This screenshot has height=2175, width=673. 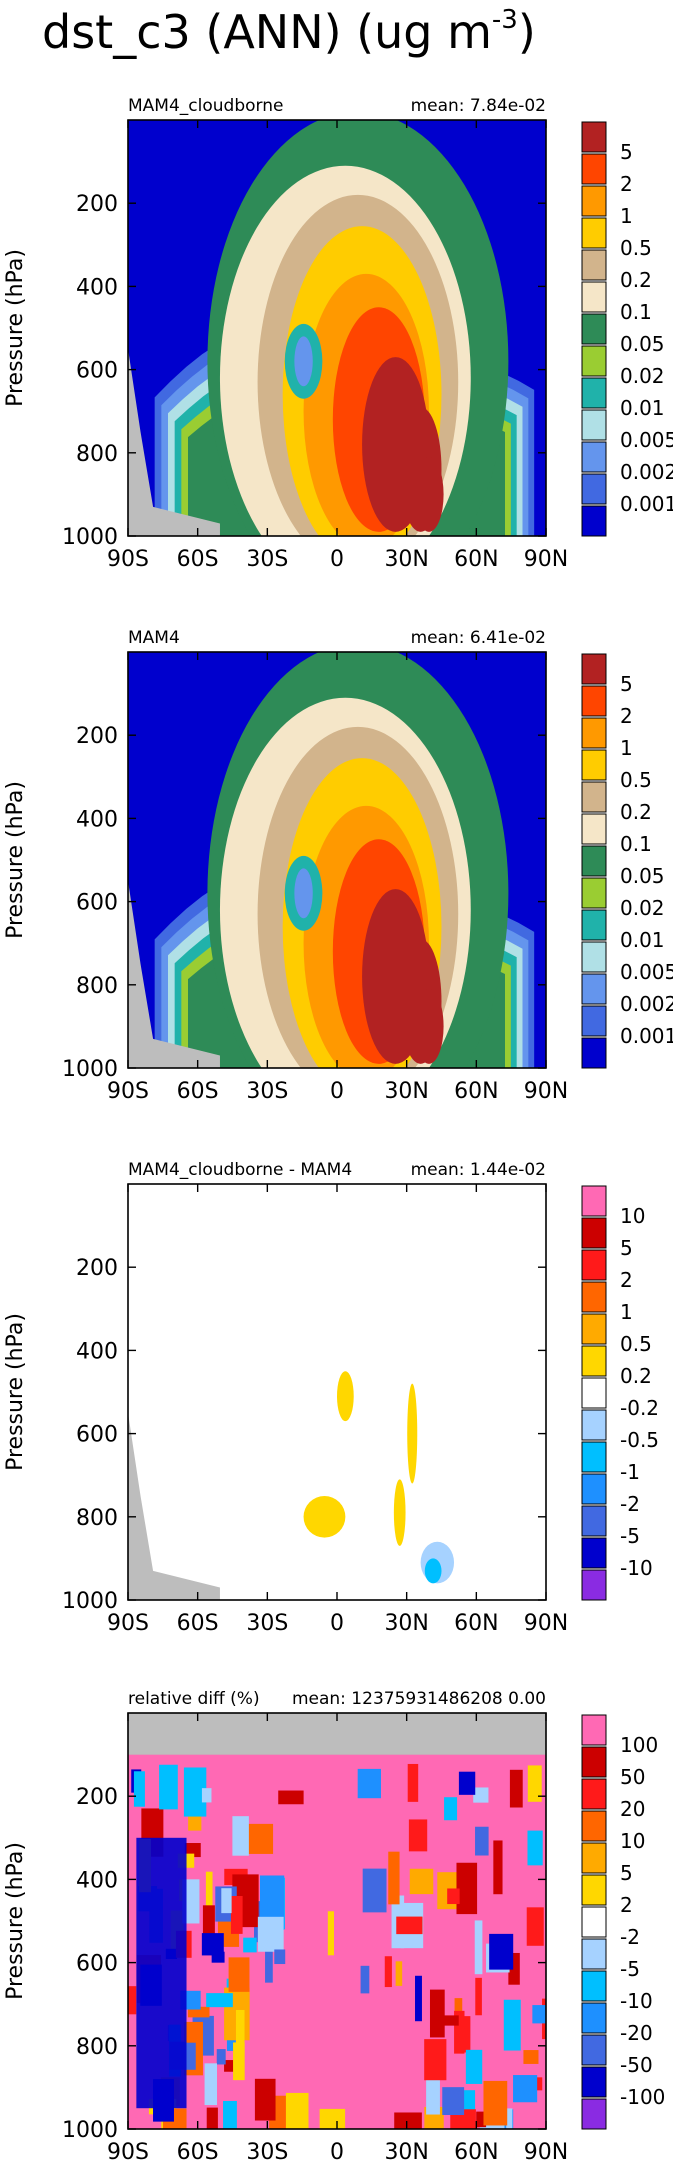 I want to click on x-tick-label: 30S, so click(x=267, y=2152).